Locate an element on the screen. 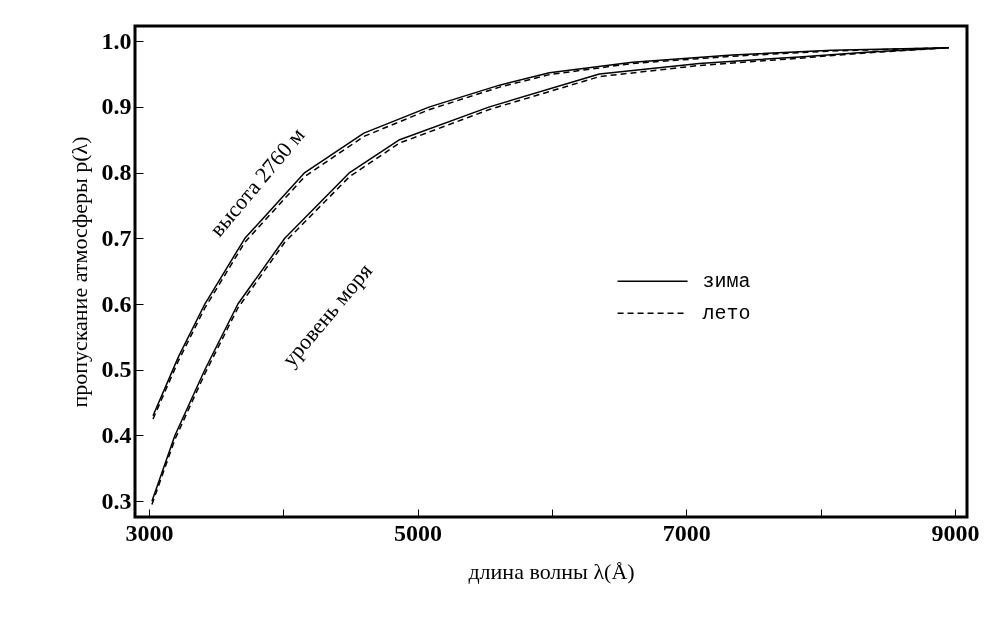 The image size is (1003, 624). x-tick-label: 9000 is located at coordinates (955, 532).